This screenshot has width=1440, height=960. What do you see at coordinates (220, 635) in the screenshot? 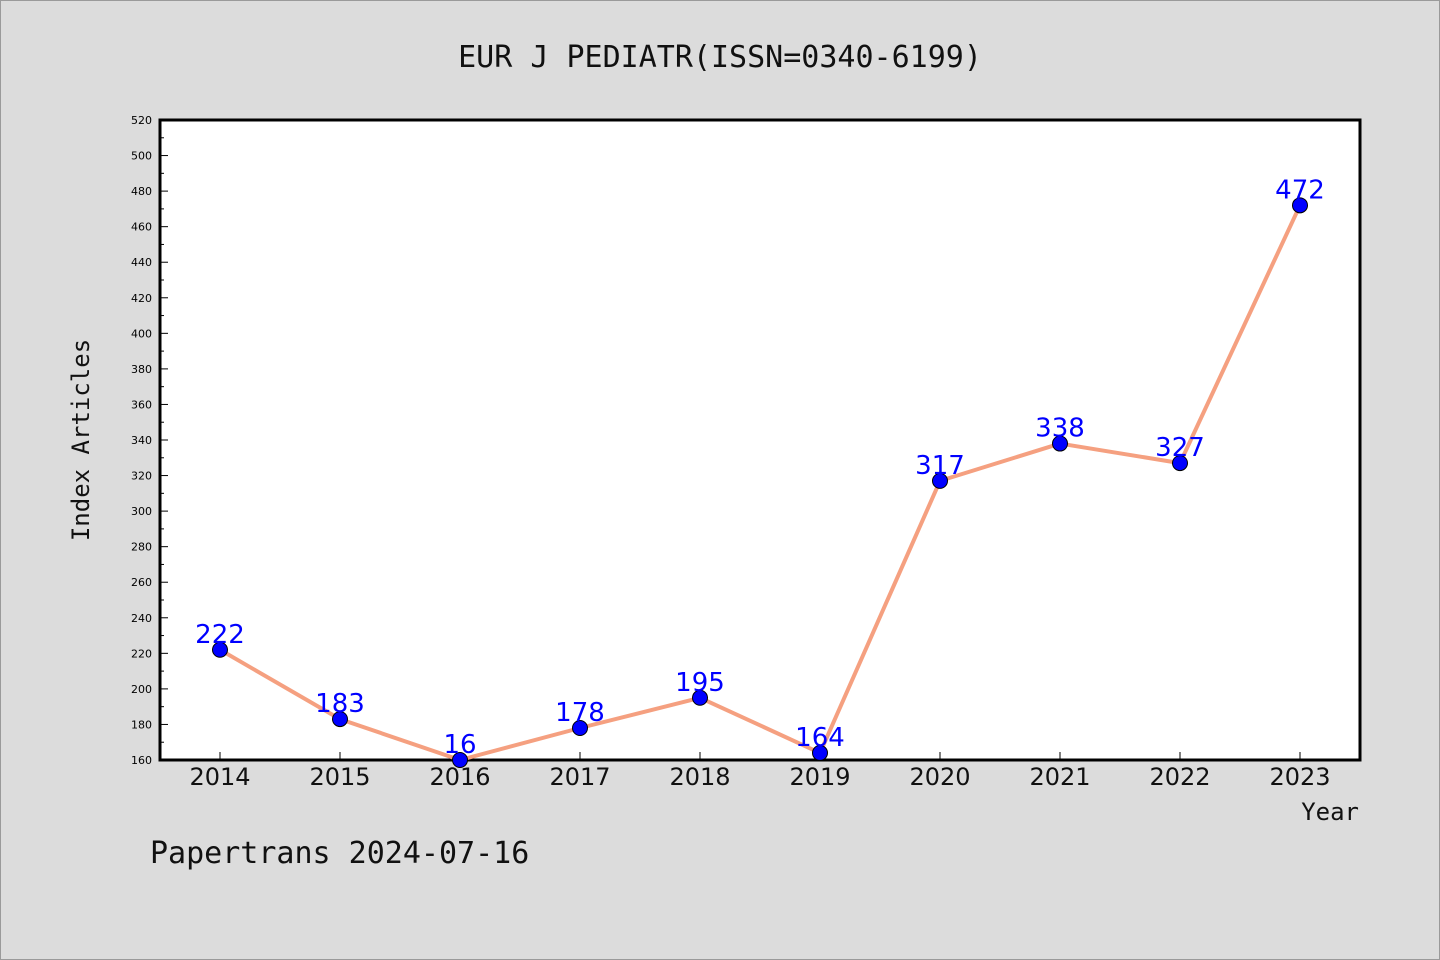
I see `data-label: 222` at bounding box center [220, 635].